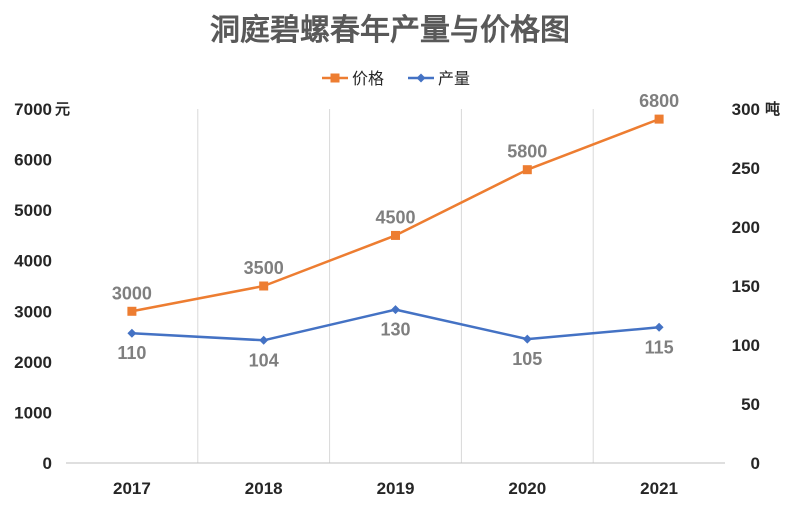 This screenshot has width=800, height=508. I want to click on left-tick-label: 7000, so click(33, 109).